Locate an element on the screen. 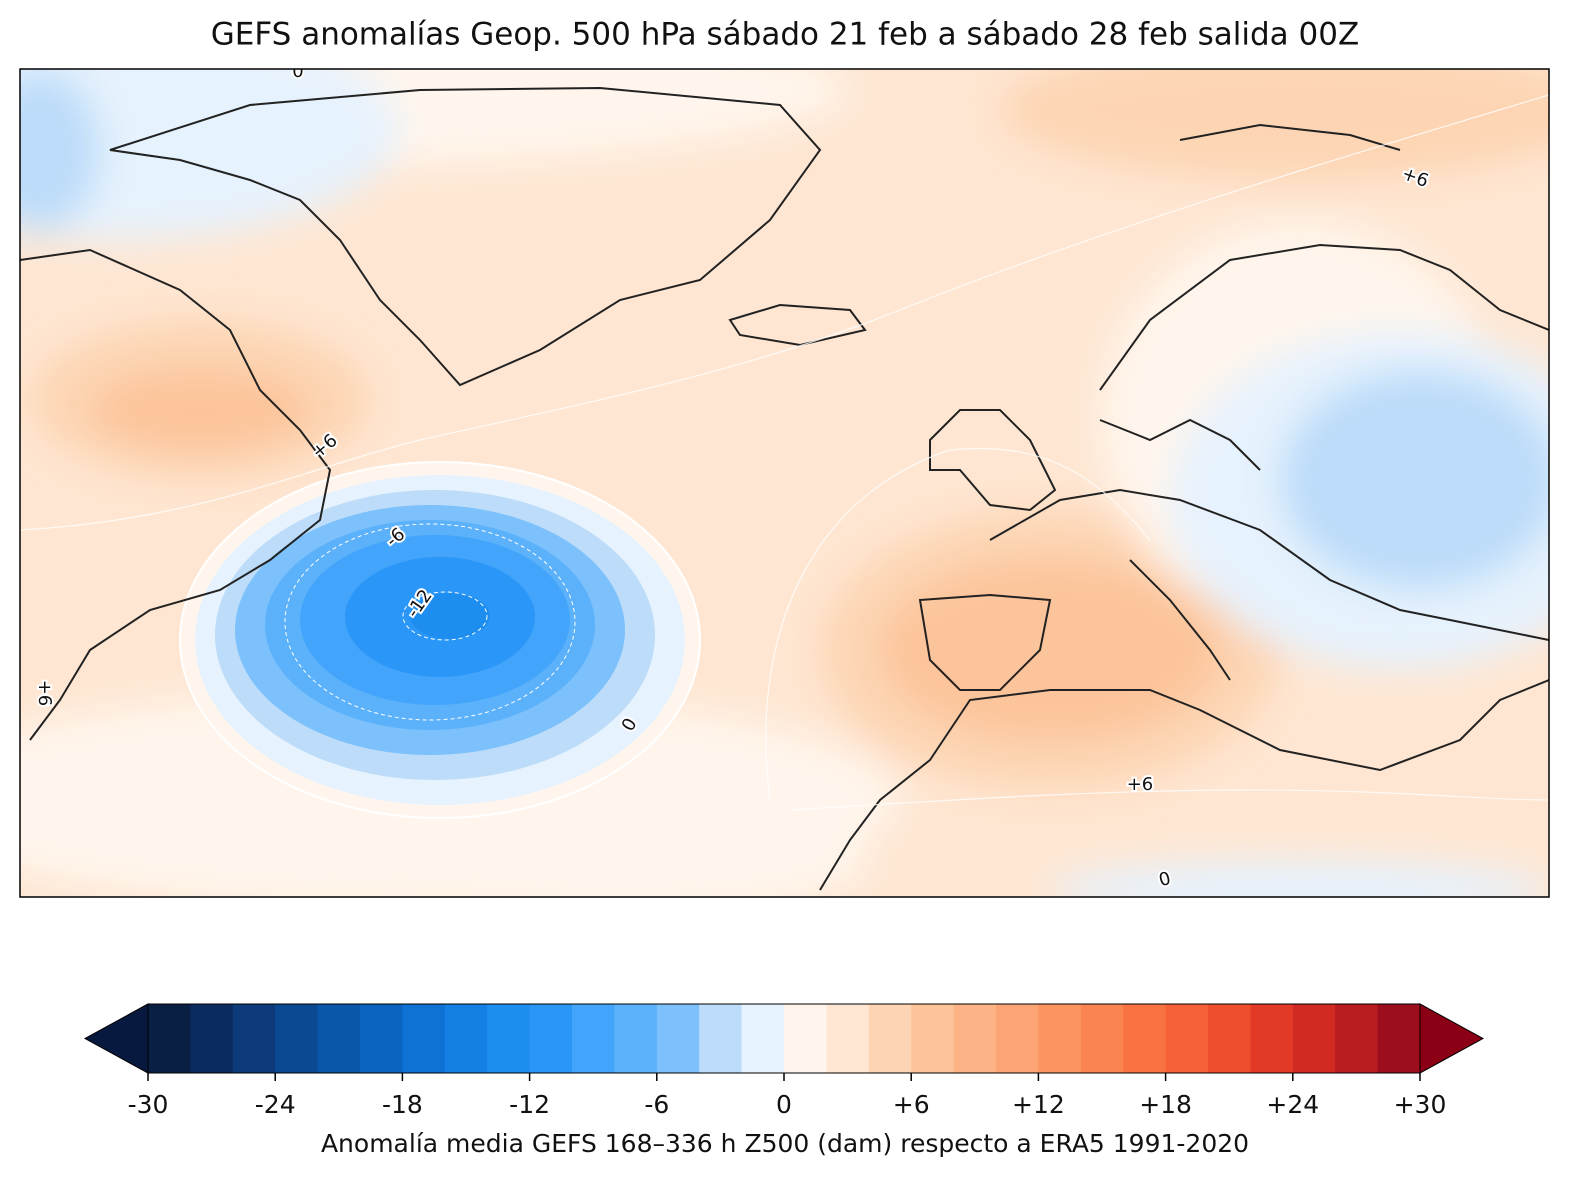  colorbar-tick-label: +12 is located at coordinates (1038, 1104).